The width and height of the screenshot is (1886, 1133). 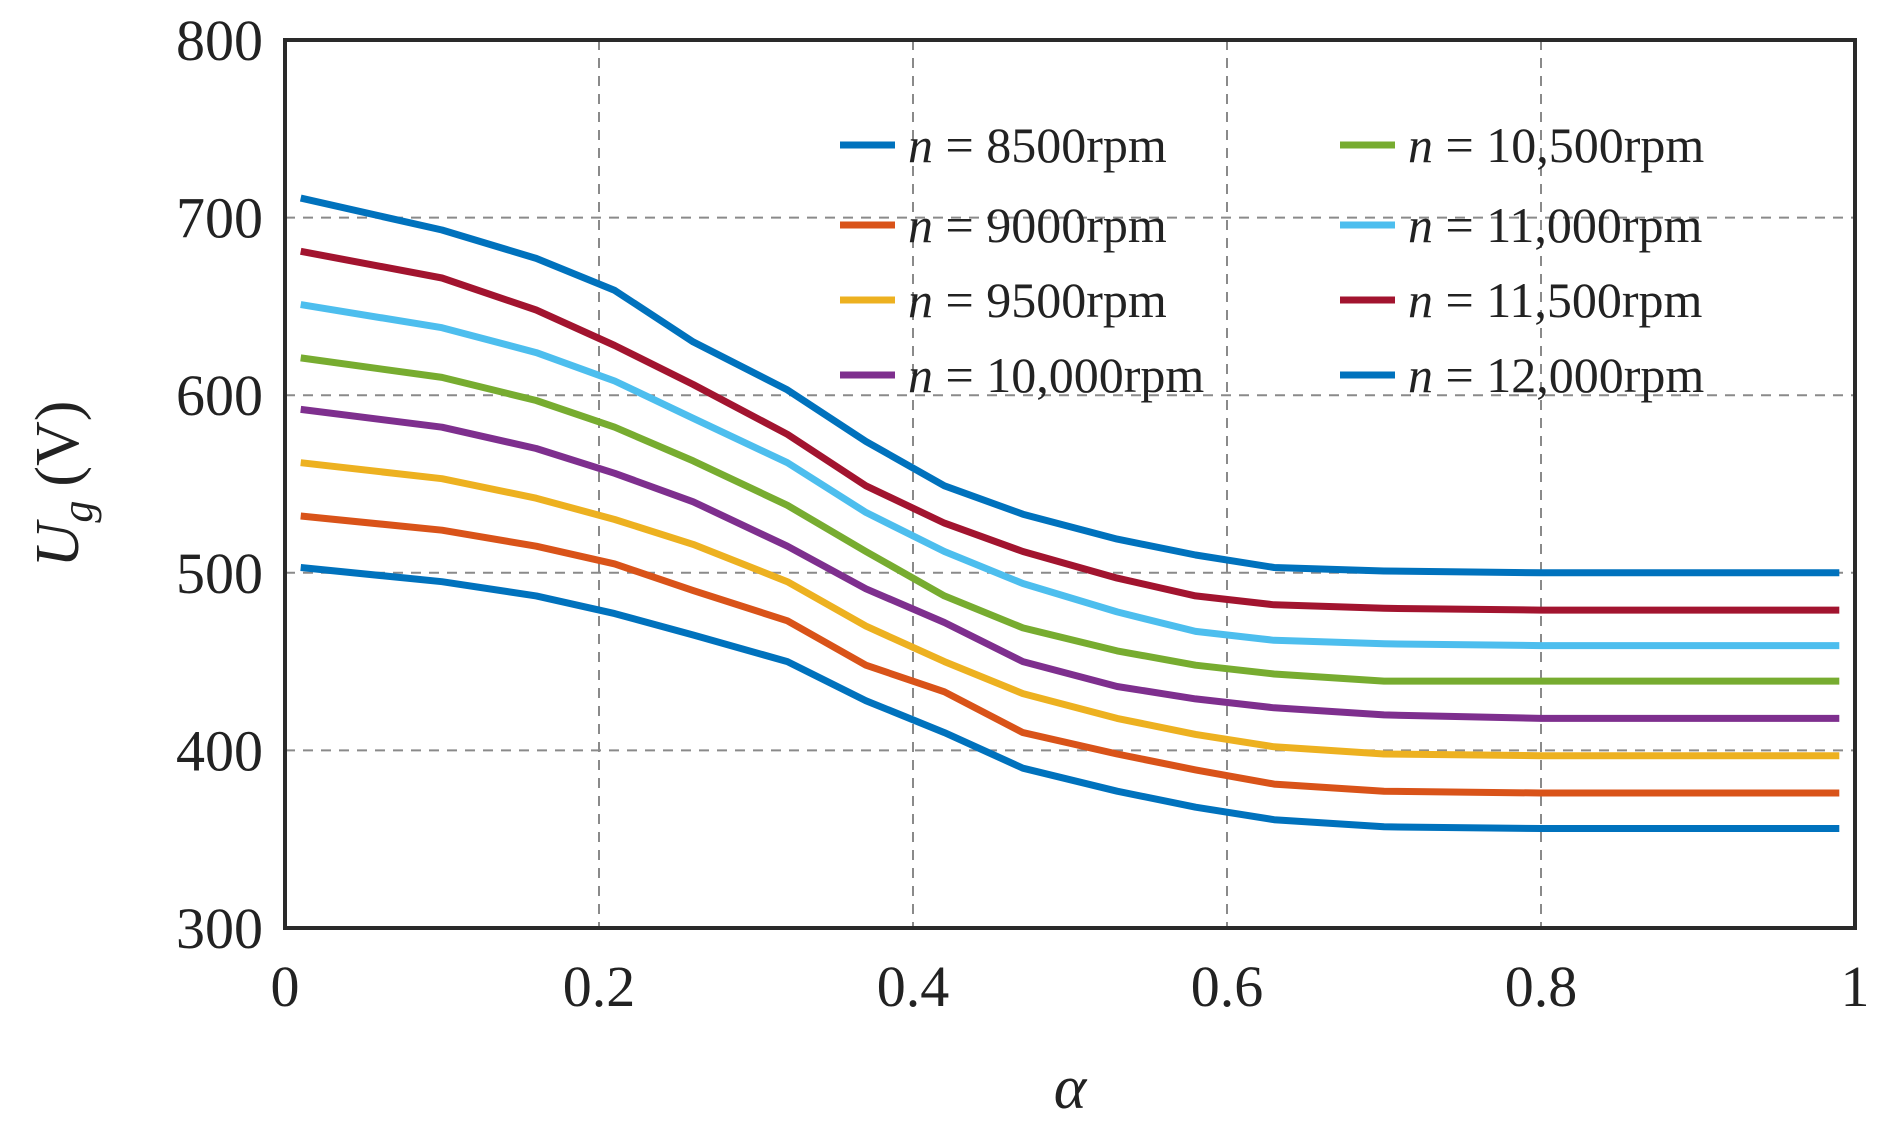 What do you see at coordinates (58, 542) in the screenshot?
I see `y-axis-label-symbol: U` at bounding box center [58, 542].